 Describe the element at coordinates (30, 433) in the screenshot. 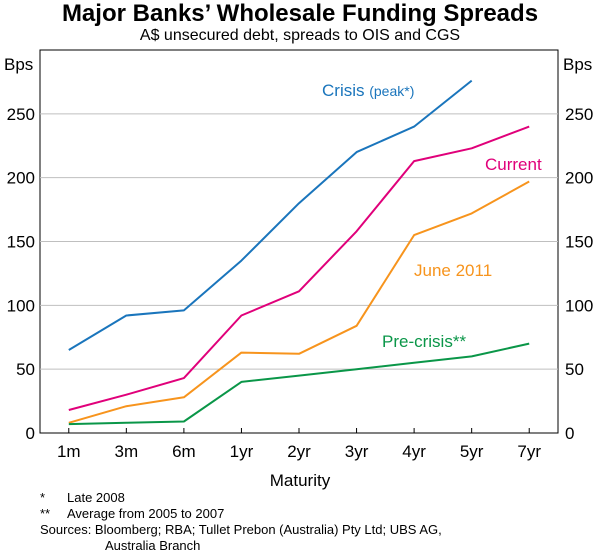

I see `y-tick-label-left: 0` at that location.